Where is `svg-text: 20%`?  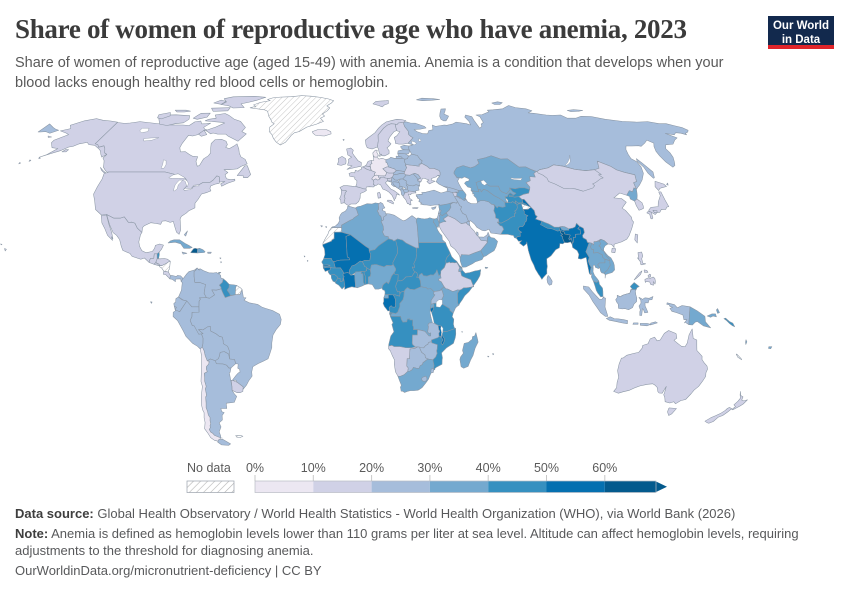 svg-text: 20% is located at coordinates (371, 468).